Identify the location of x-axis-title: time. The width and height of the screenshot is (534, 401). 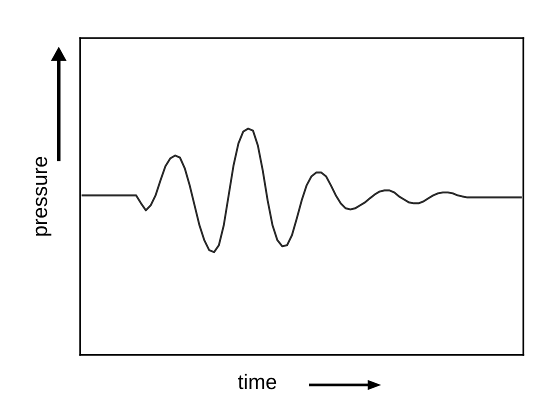
(257, 382).